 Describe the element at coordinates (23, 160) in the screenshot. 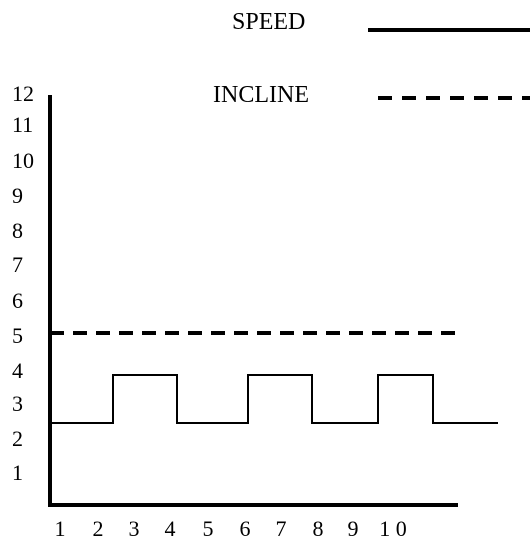

I see `y-tick-label: 10` at that location.